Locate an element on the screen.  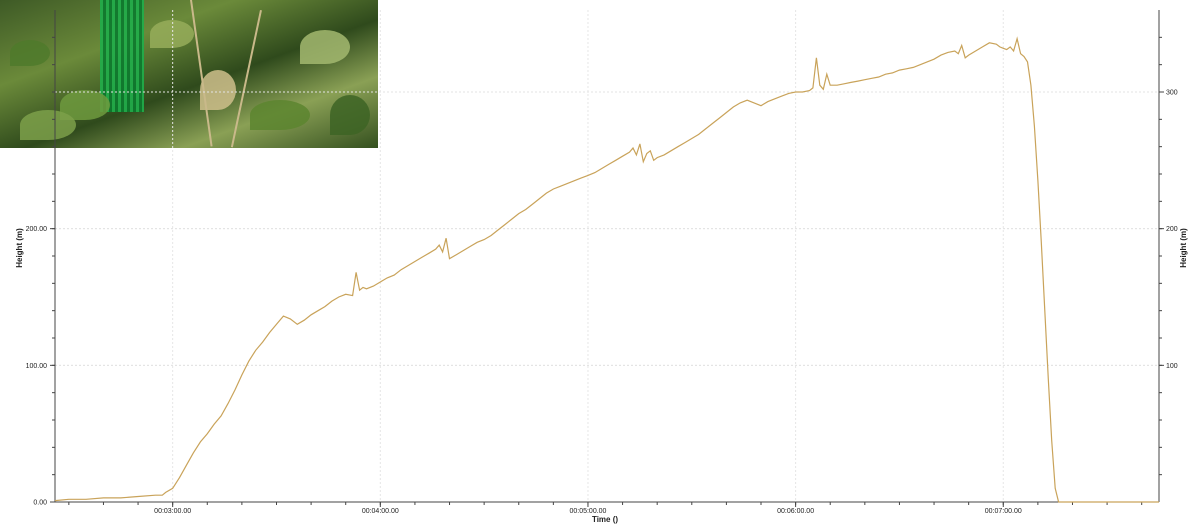
x-tick-label: 00:06:00.00 is located at coordinates (795, 511).